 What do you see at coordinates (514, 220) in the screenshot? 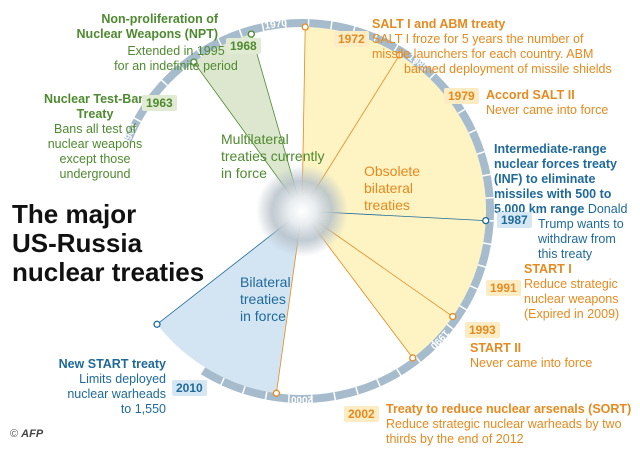
I see `year-badge-1987: 1987` at bounding box center [514, 220].